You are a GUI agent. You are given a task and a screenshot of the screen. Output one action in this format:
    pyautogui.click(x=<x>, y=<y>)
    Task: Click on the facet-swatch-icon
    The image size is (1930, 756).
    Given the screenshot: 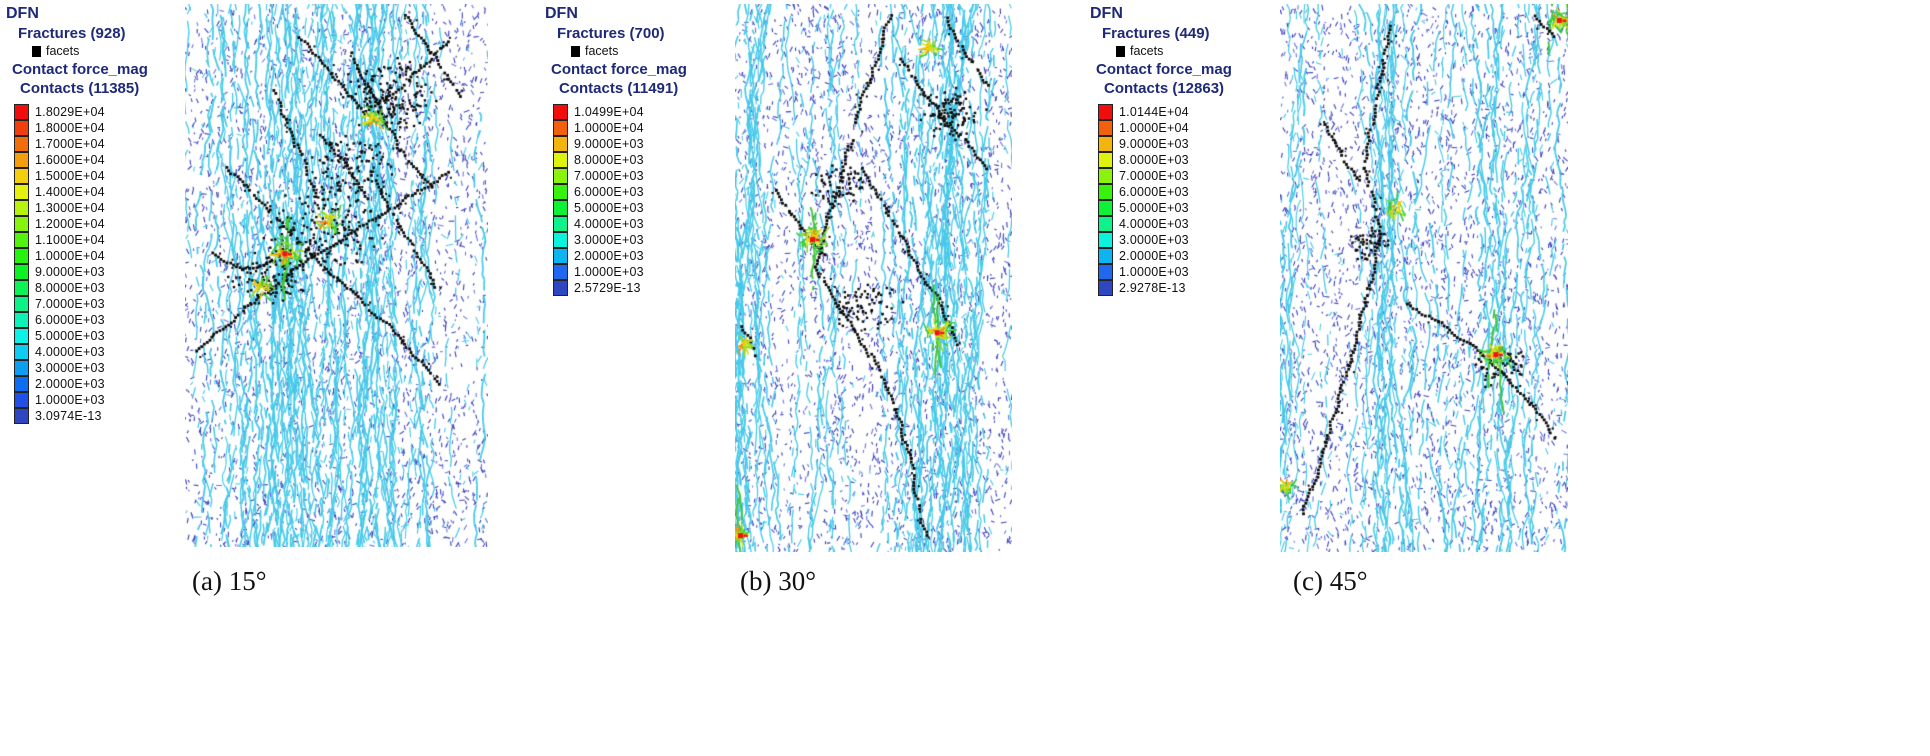 What is the action you would take?
    pyautogui.click(x=575, y=51)
    